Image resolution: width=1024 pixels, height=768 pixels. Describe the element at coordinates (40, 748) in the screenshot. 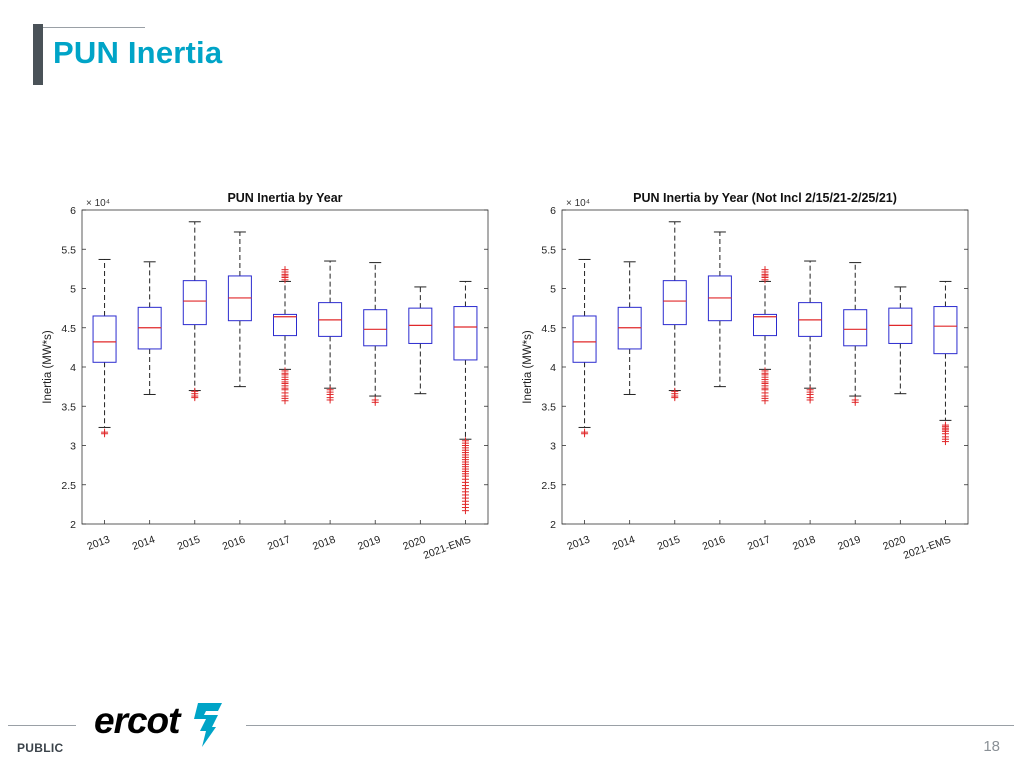

I see `classification-label: PUBLIC` at that location.